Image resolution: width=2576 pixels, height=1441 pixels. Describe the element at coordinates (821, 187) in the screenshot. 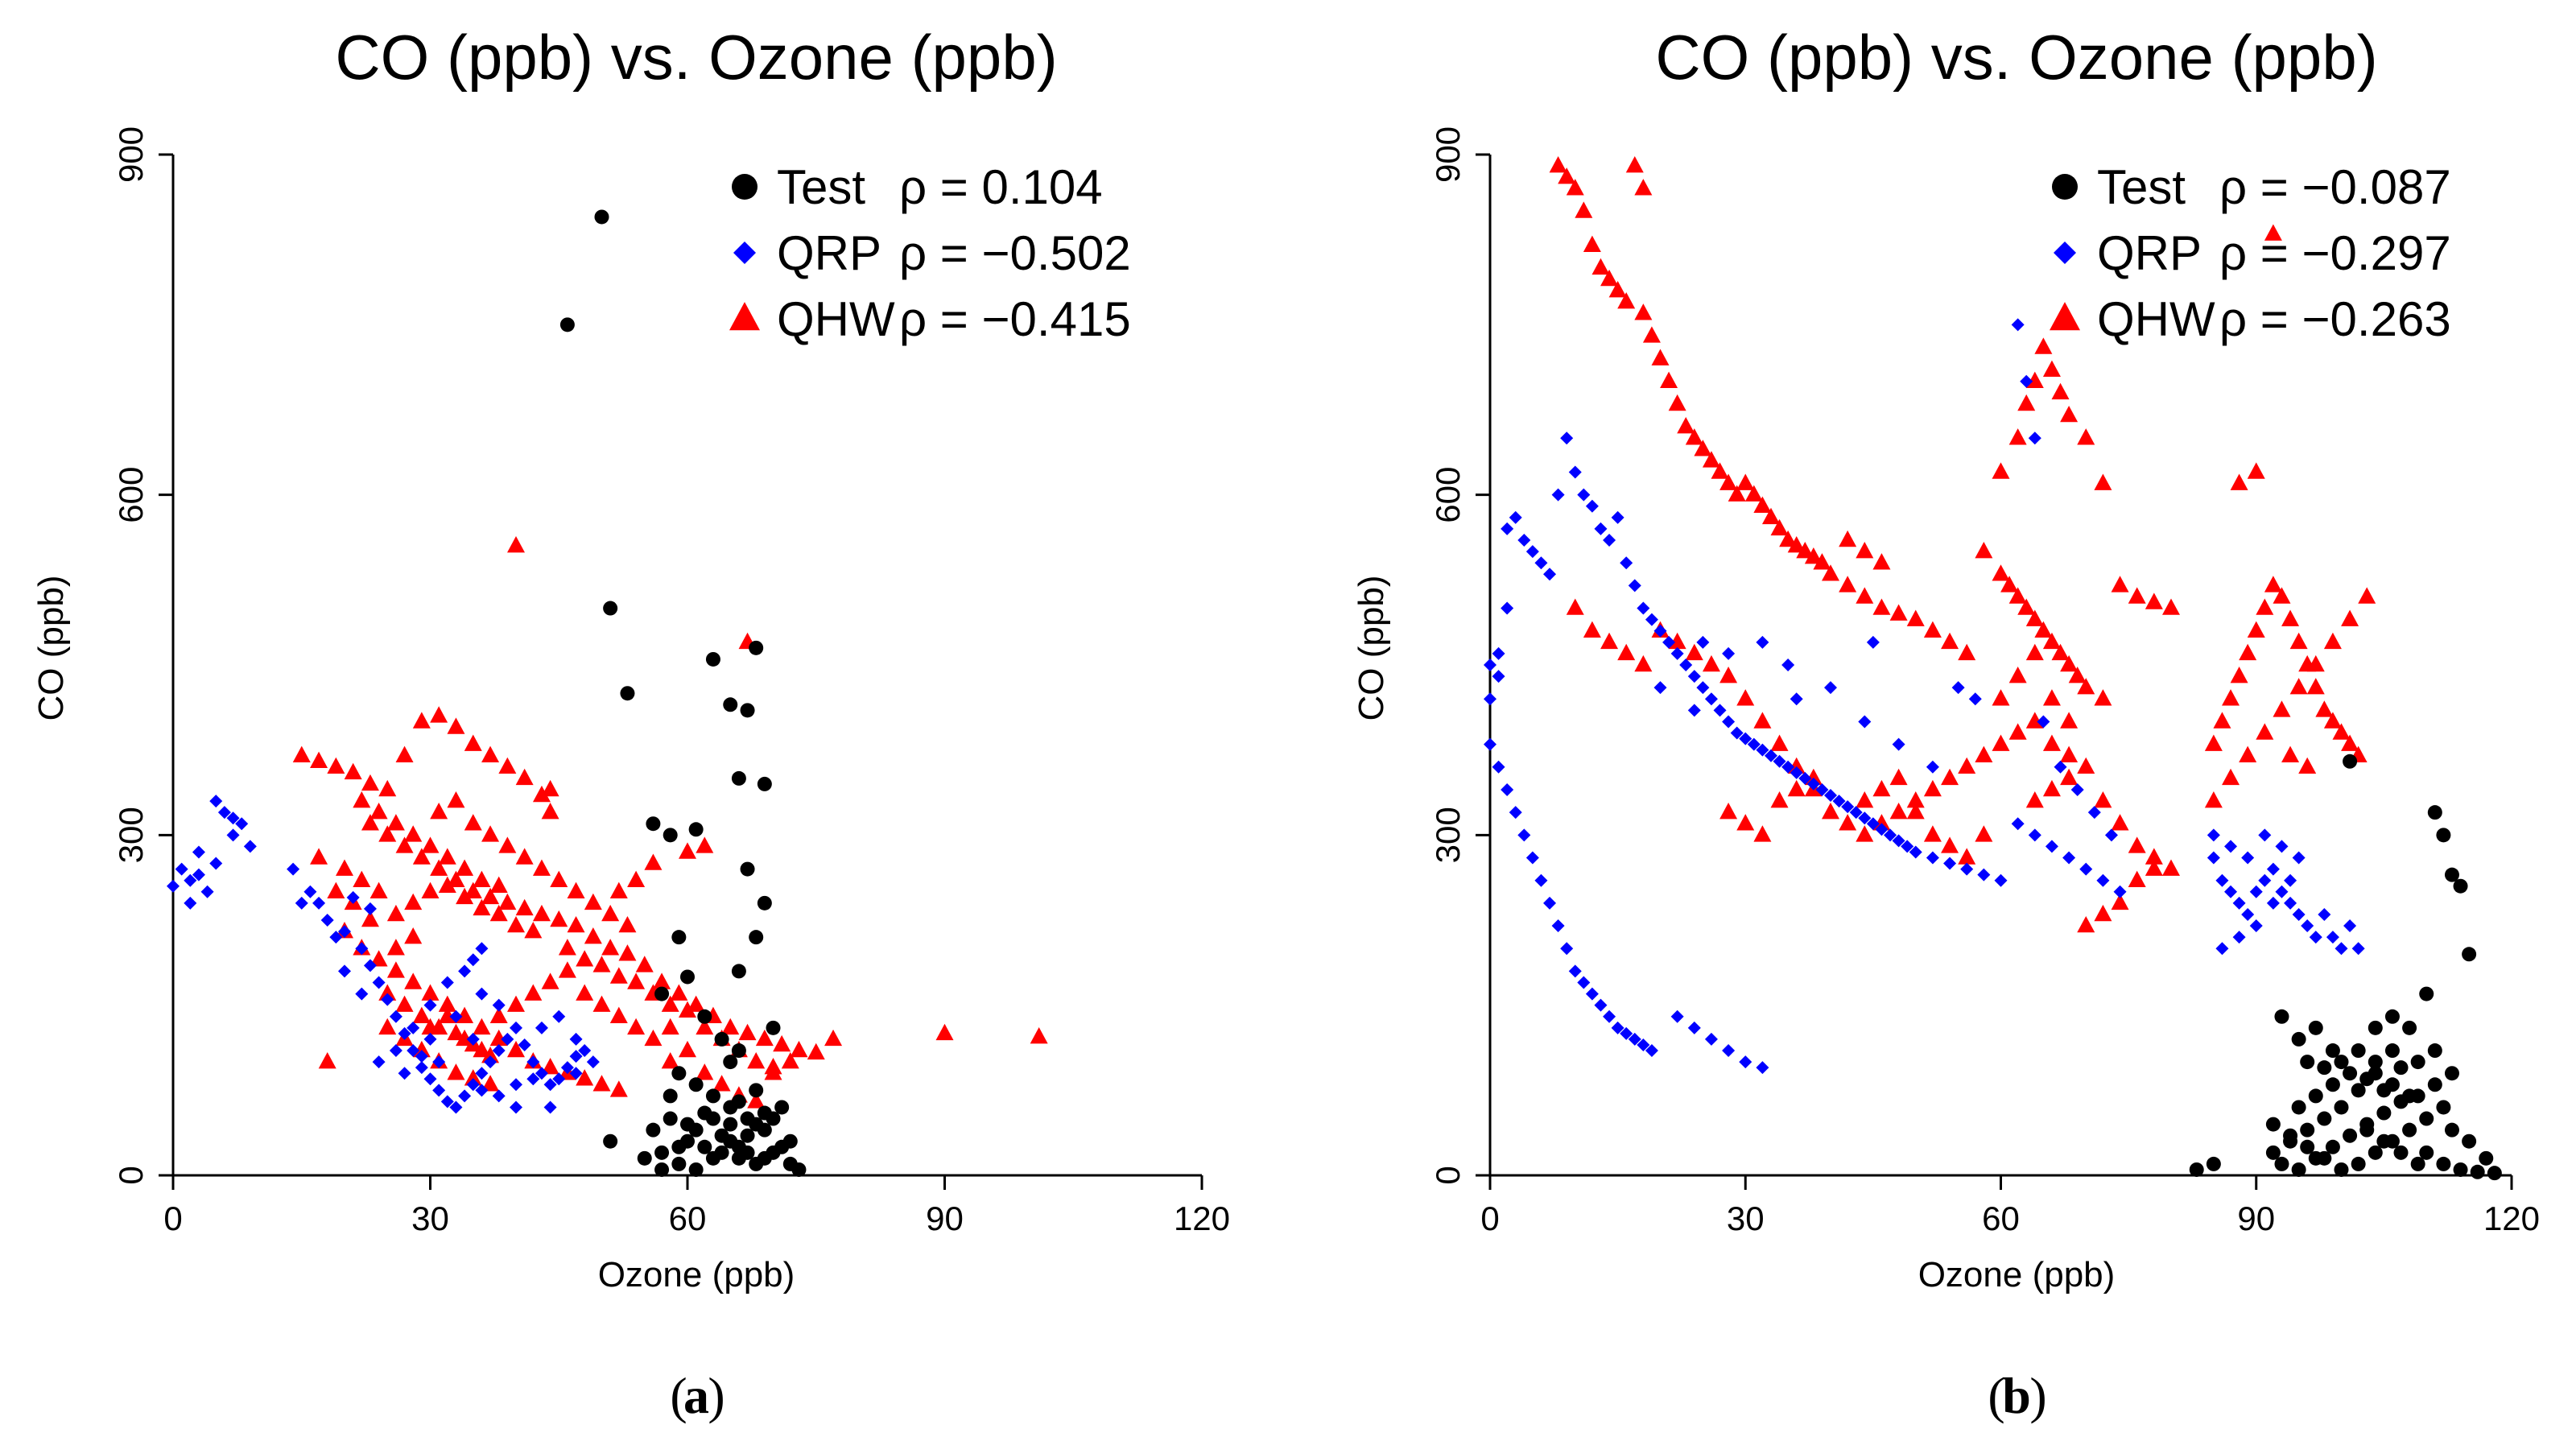

I see `legend-label-test: Test` at that location.